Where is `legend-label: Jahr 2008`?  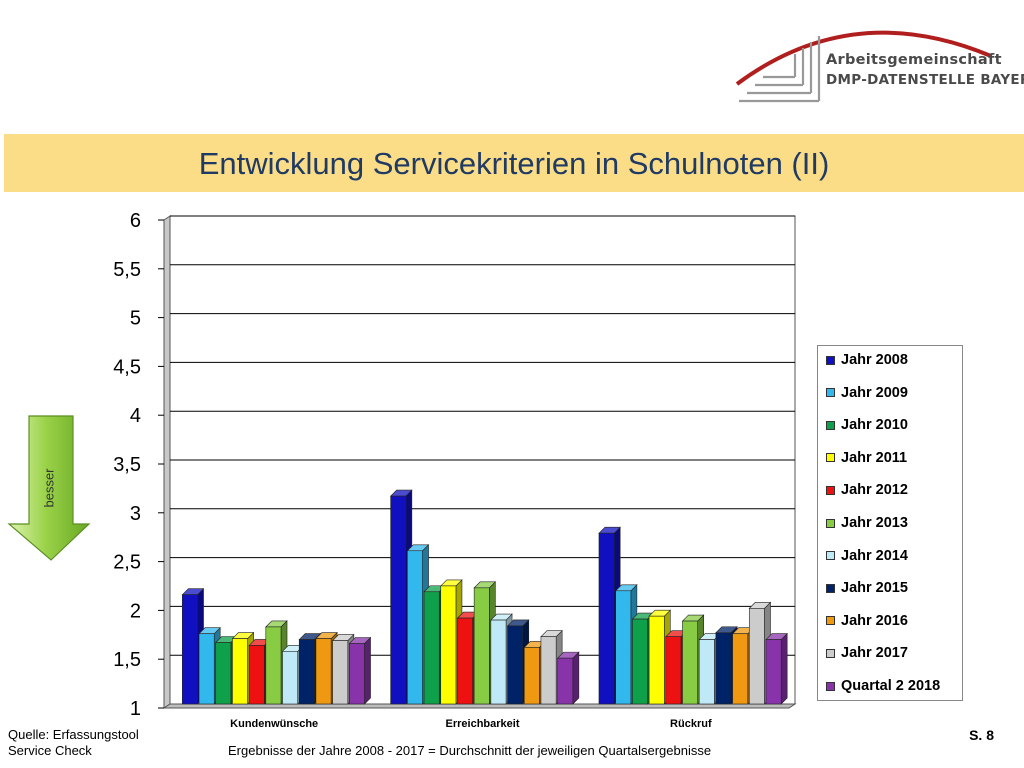
legend-label: Jahr 2008 is located at coordinates (874, 360).